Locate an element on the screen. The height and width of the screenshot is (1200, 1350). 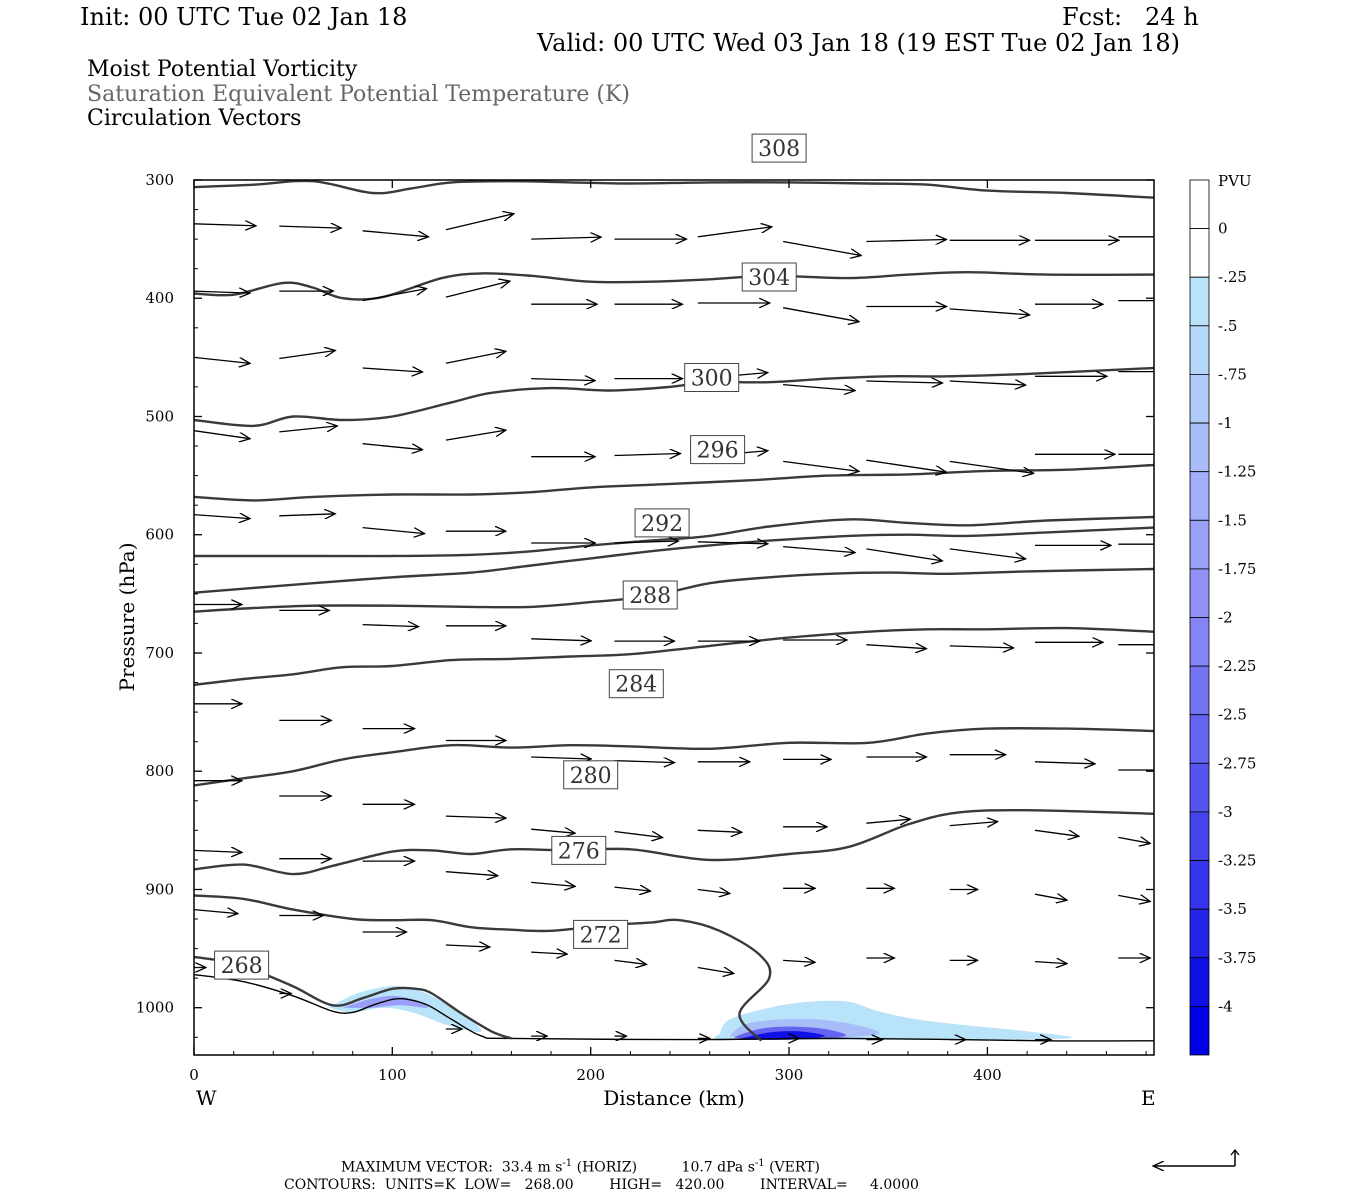
x-tick-label-300: 300 is located at coordinates (789, 1075).